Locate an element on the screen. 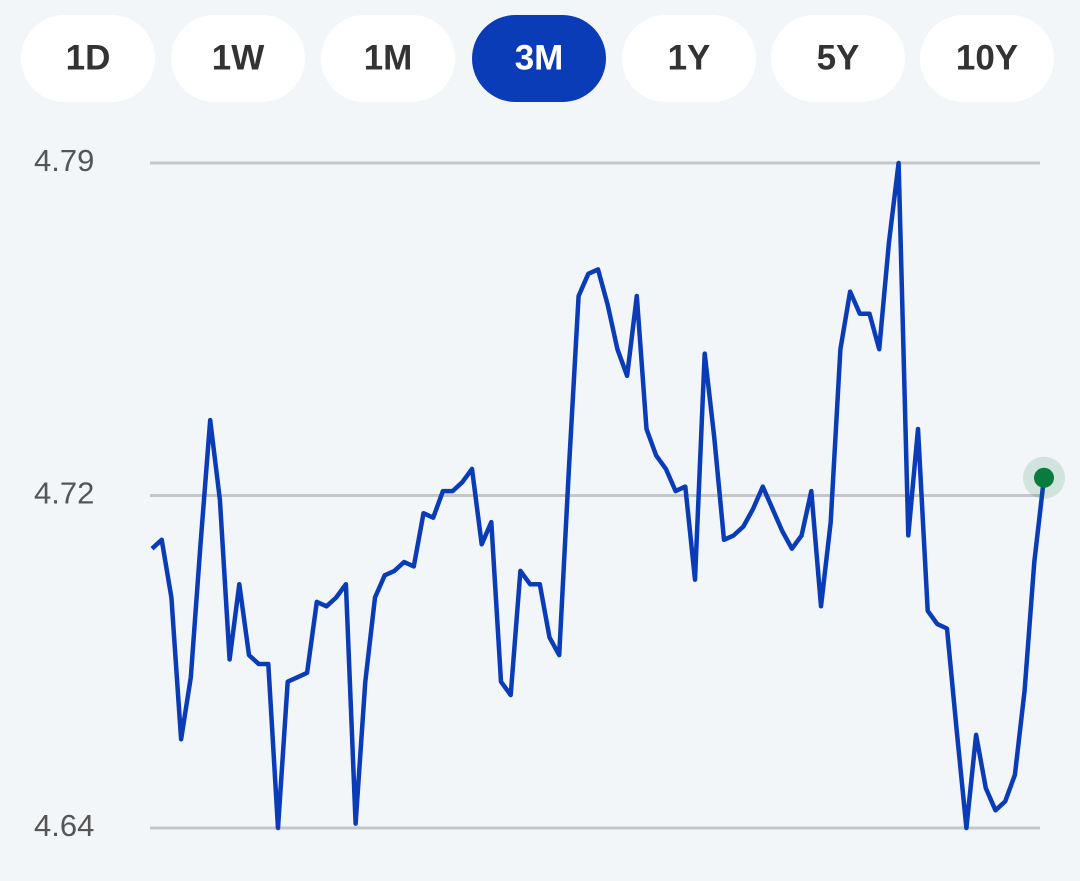 This screenshot has width=1080, height=881. y-tick-label: 4.72 is located at coordinates (64, 493).